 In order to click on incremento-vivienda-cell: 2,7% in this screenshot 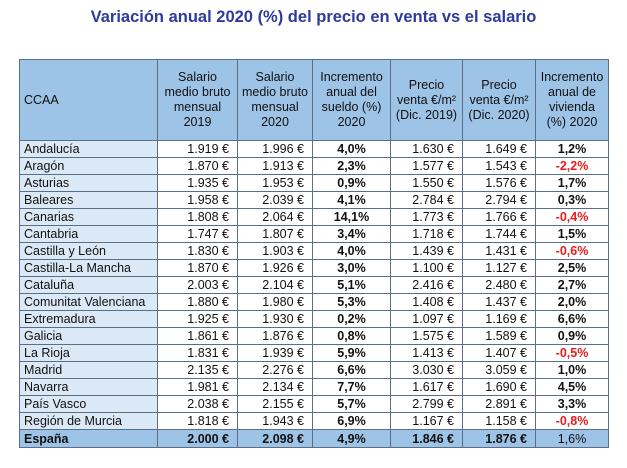, I will do `click(572, 285)`.